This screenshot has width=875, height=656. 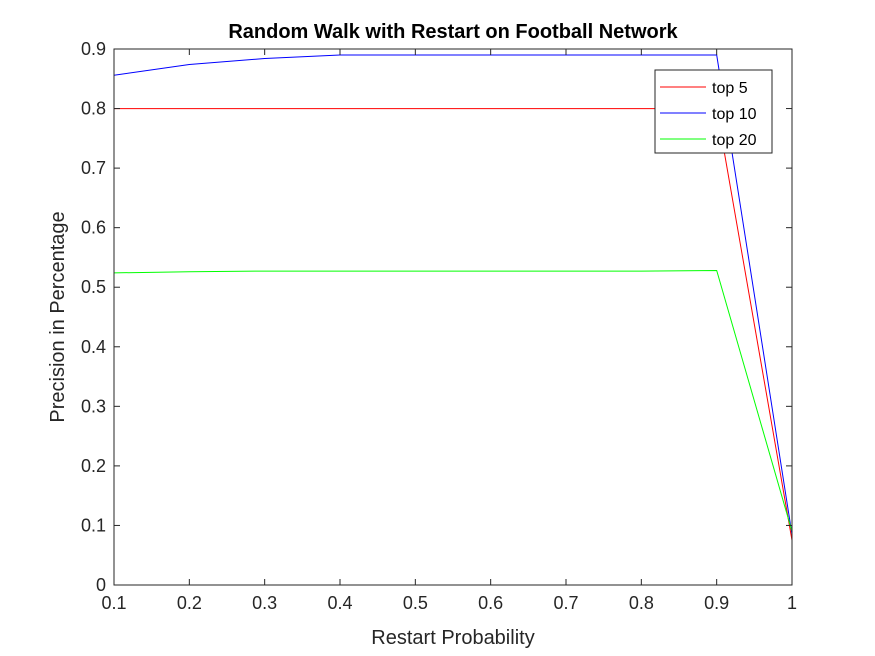 I want to click on y-tick-label: 0.7, so click(x=93, y=168).